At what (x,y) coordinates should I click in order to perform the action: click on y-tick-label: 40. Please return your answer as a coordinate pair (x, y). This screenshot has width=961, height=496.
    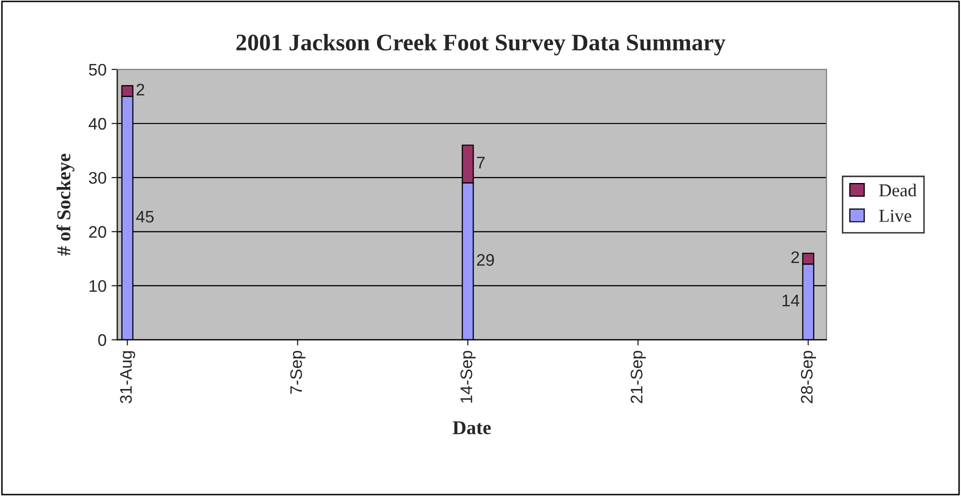
    Looking at the image, I should click on (97, 124).